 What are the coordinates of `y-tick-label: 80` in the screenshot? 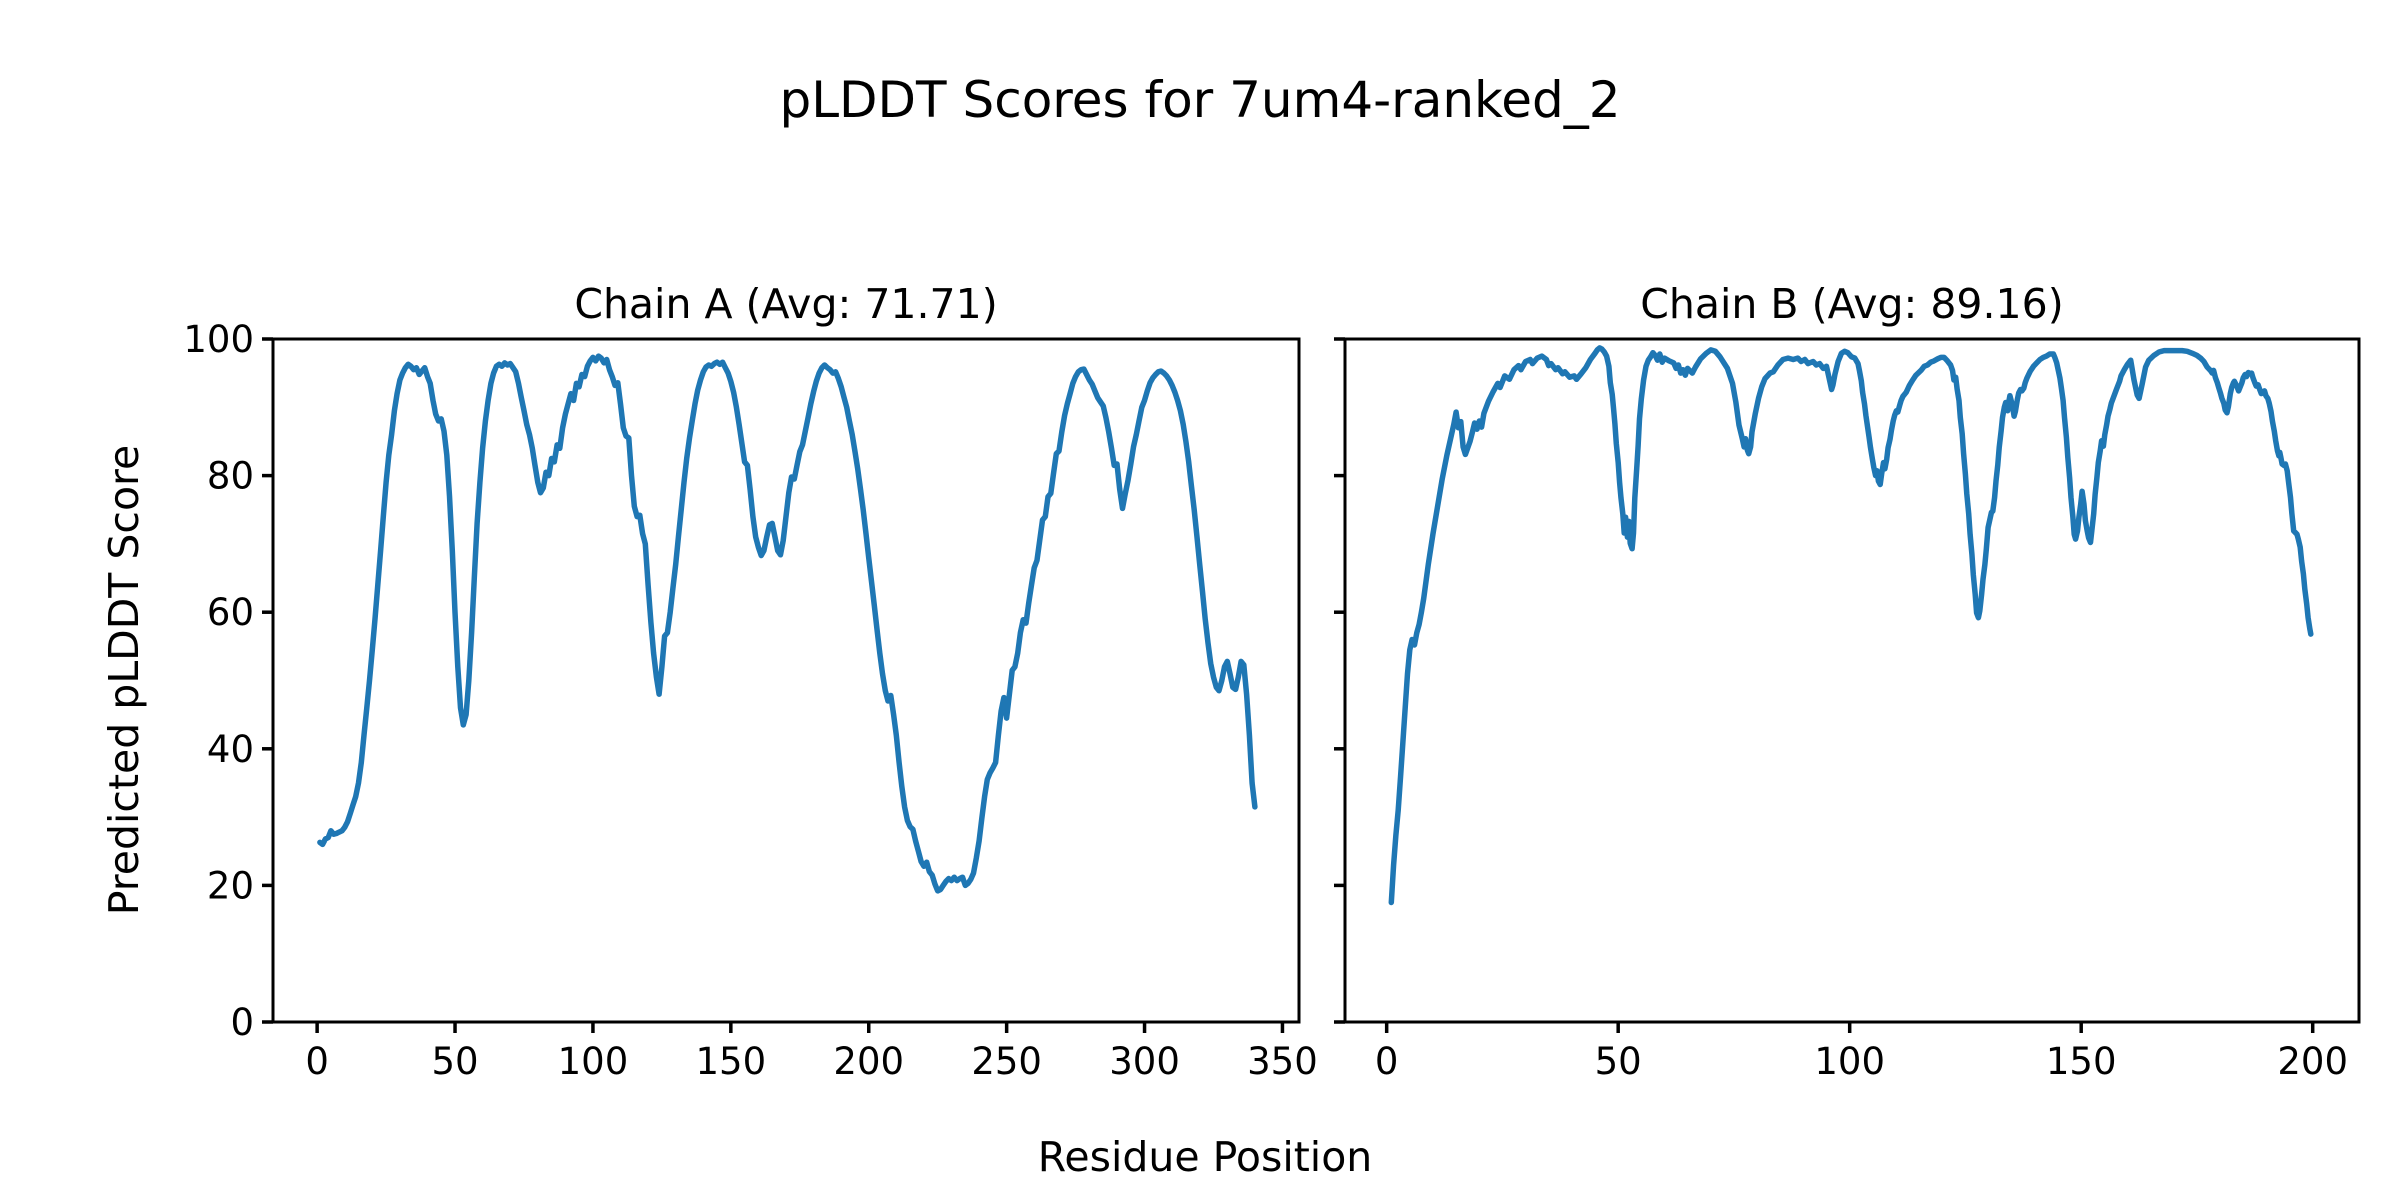 It's located at (230, 476).